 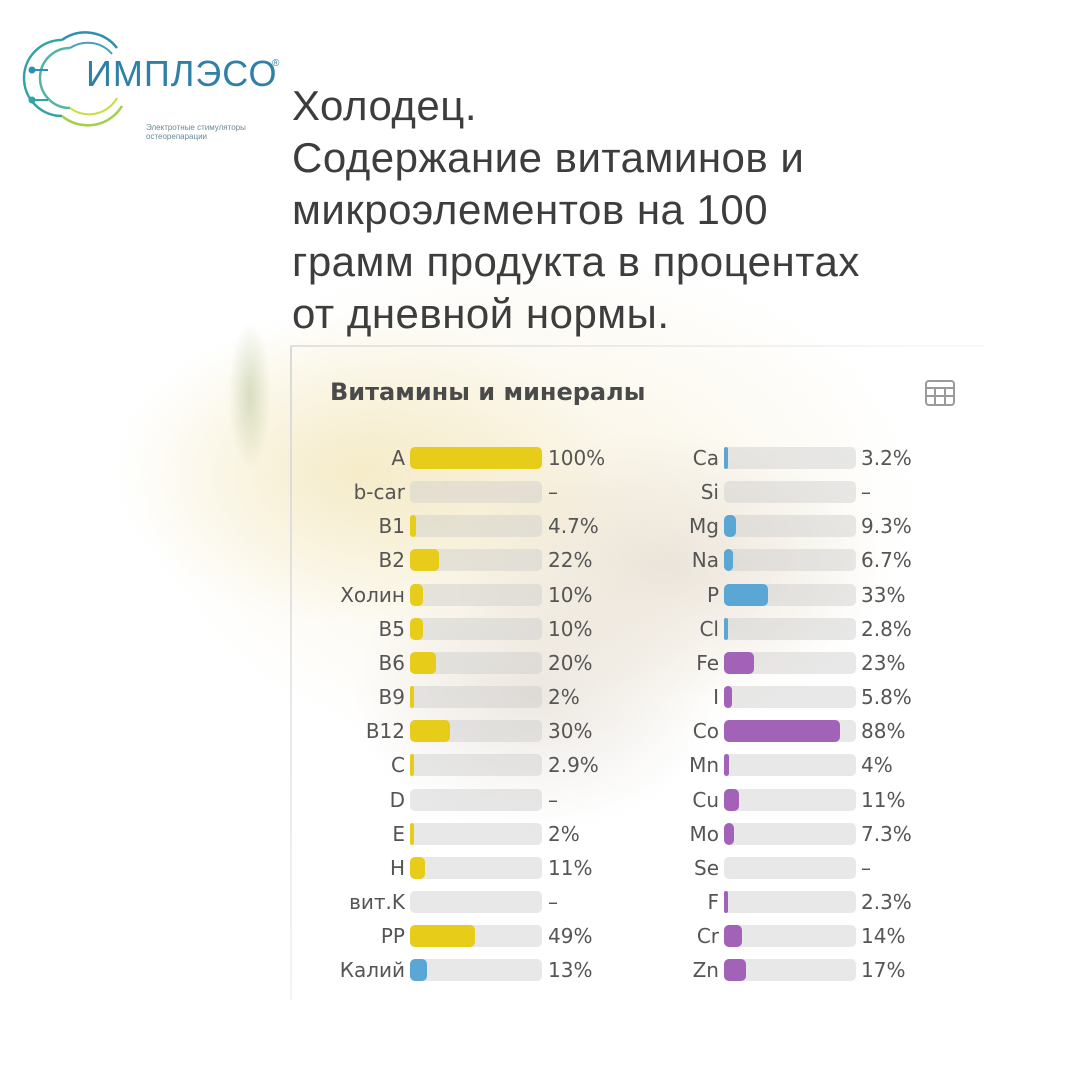 What do you see at coordinates (397, 800) in the screenshot?
I see `nutrient-label: D` at bounding box center [397, 800].